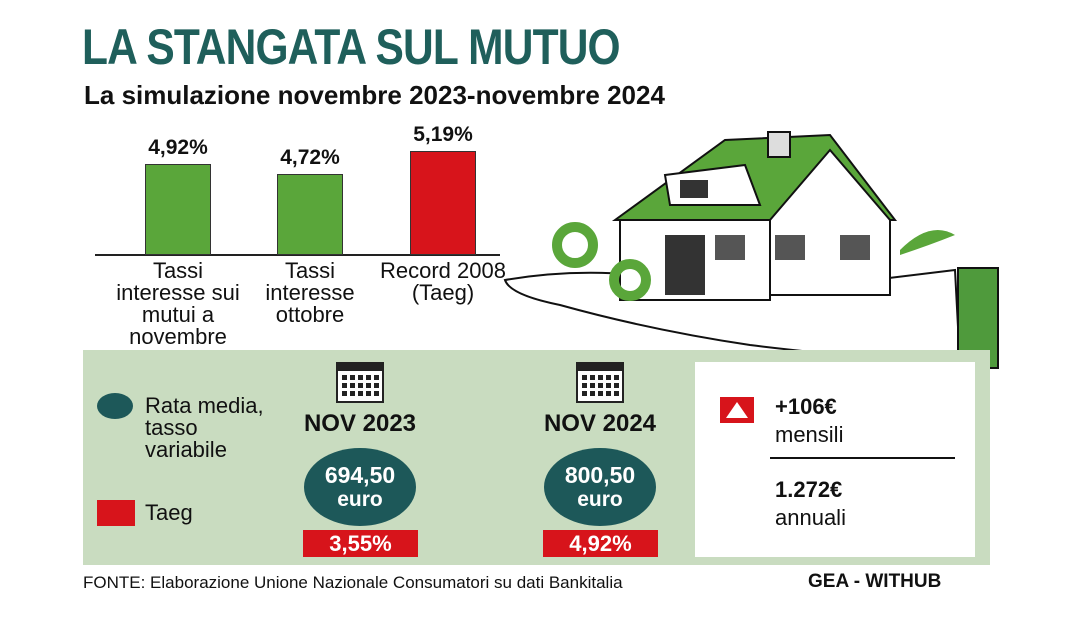 The width and height of the screenshot is (1080, 630). I want to click on monthly-value: +106€, so click(806, 406).